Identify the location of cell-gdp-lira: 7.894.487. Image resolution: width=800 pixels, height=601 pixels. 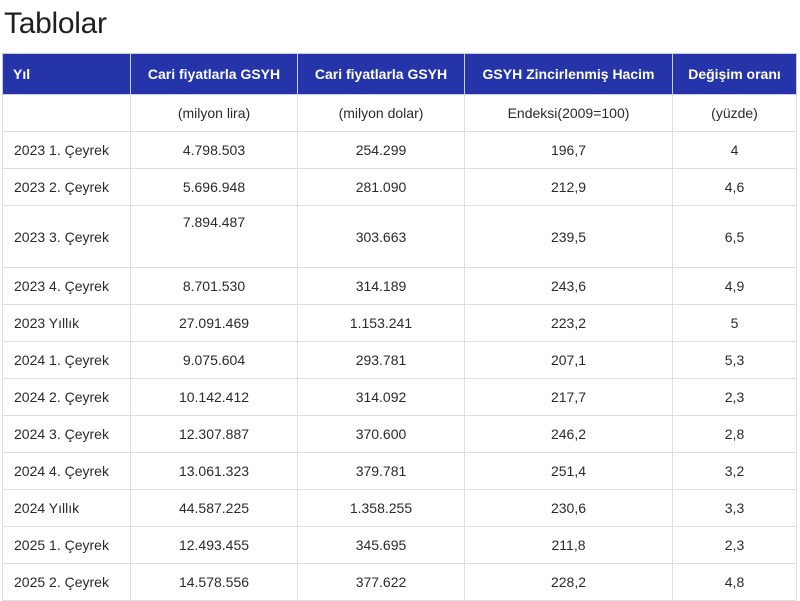
(214, 236).